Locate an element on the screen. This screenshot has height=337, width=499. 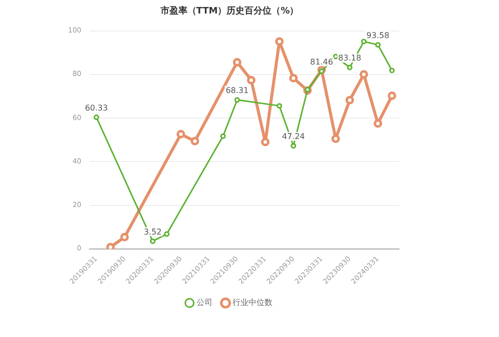
legend-label: 公司 is located at coordinates (204, 303).